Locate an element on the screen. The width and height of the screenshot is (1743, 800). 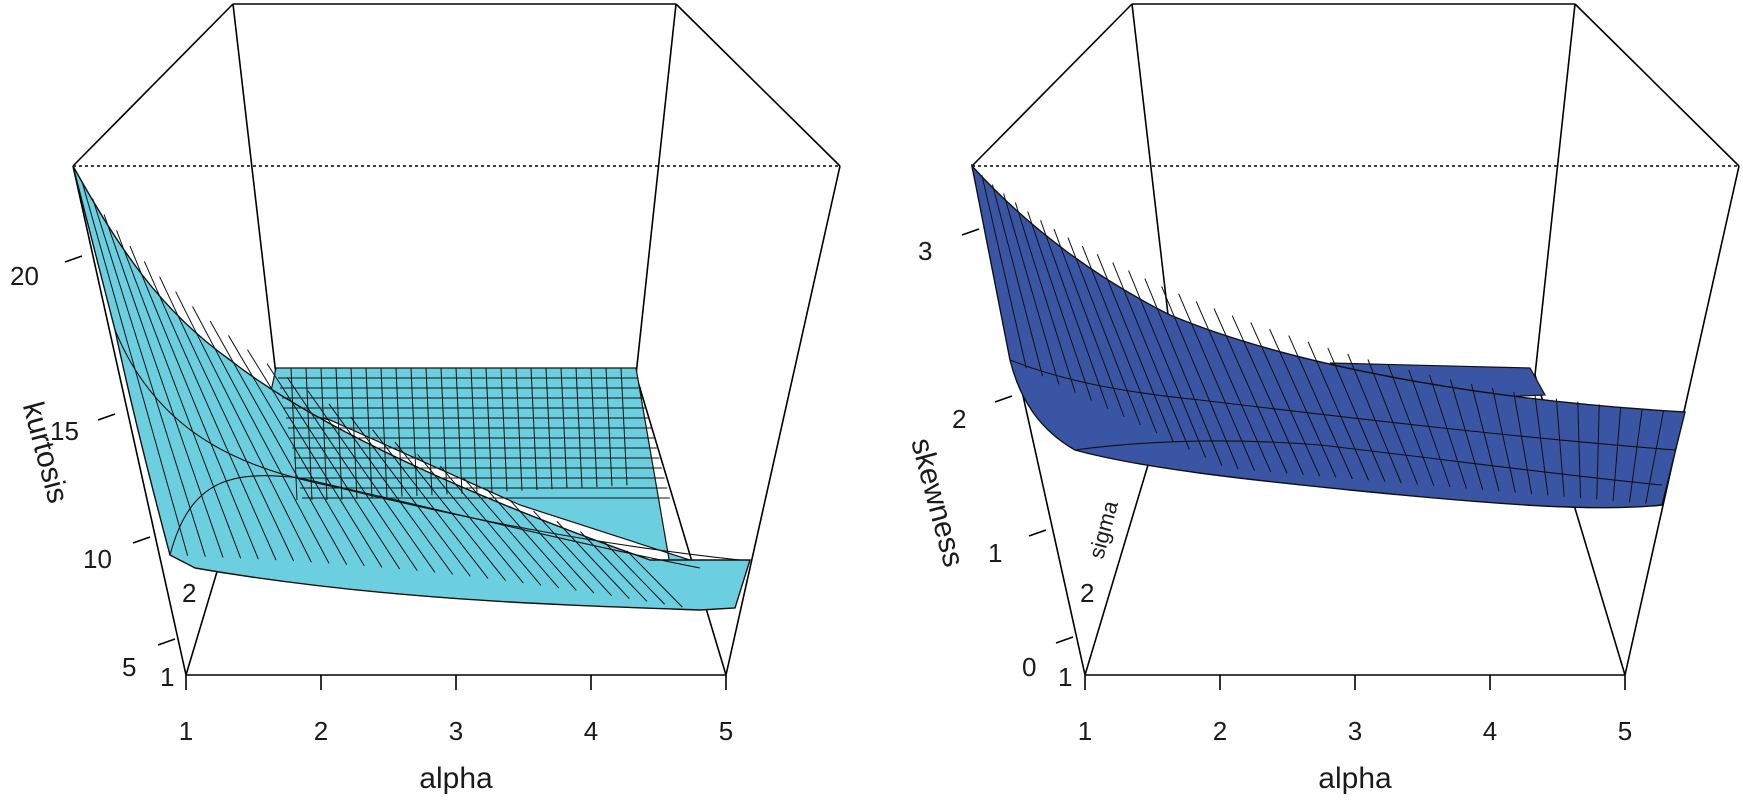
kurtosis-x-tick-5: 5 is located at coordinates (726, 731).